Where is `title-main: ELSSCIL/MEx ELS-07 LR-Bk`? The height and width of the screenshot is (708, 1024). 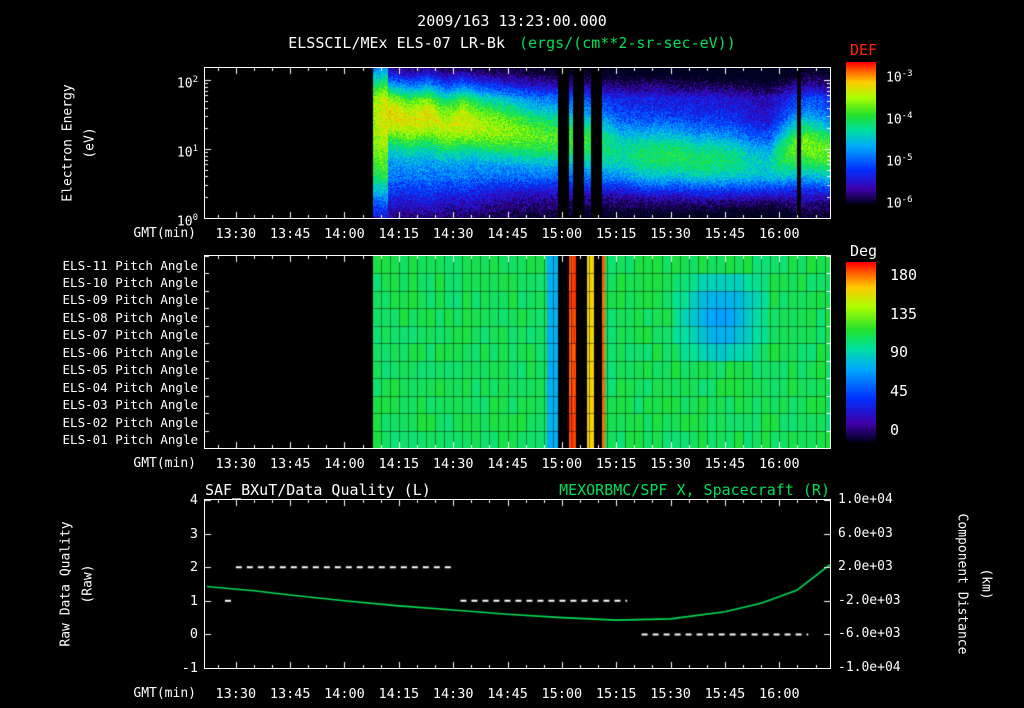 title-main: ELSSCIL/MEx ELS-07 LR-Bk is located at coordinates (396, 43).